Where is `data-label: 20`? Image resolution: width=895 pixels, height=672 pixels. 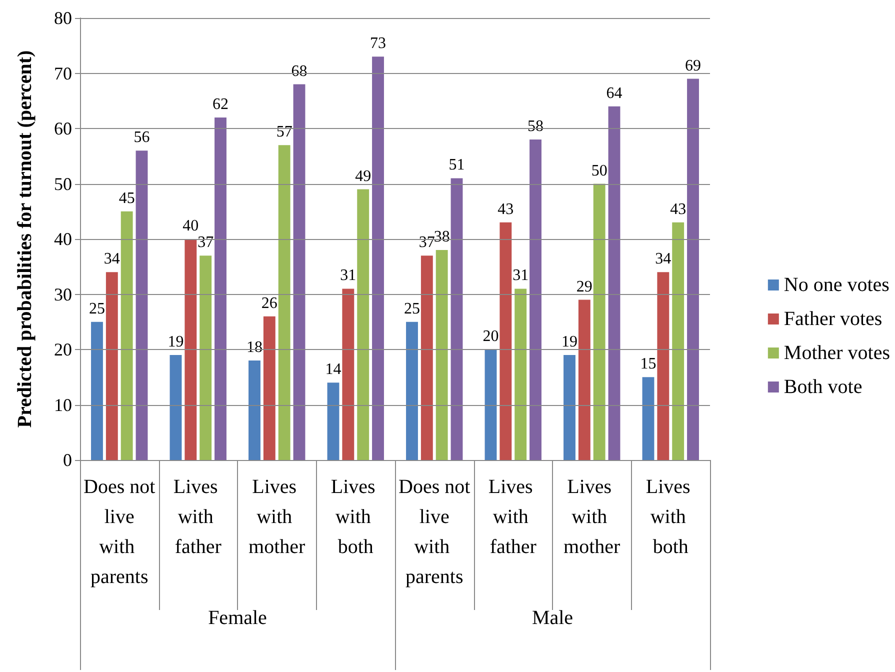 data-label: 20 is located at coordinates (490, 336).